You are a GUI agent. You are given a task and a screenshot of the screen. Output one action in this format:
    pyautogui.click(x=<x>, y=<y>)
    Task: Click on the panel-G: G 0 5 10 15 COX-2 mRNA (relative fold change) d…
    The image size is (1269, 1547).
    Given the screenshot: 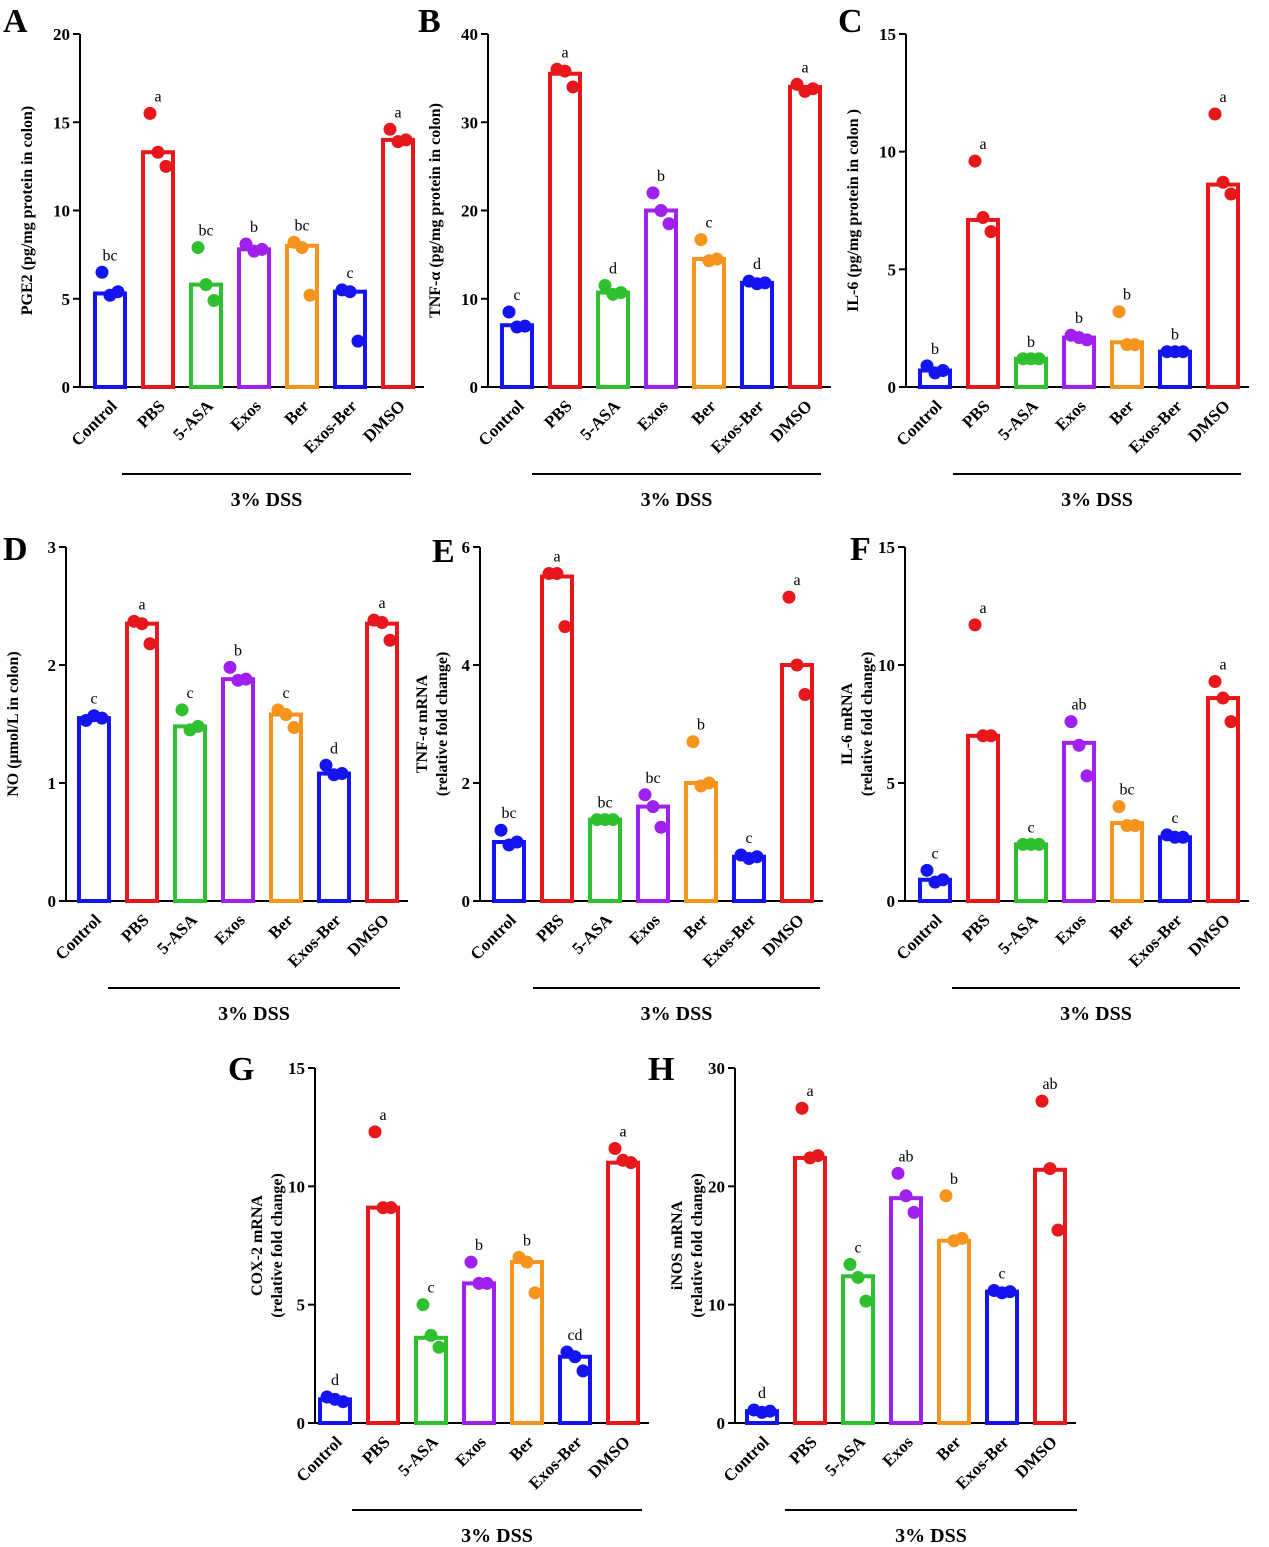 What is the action you would take?
    pyautogui.click(x=438, y=1299)
    